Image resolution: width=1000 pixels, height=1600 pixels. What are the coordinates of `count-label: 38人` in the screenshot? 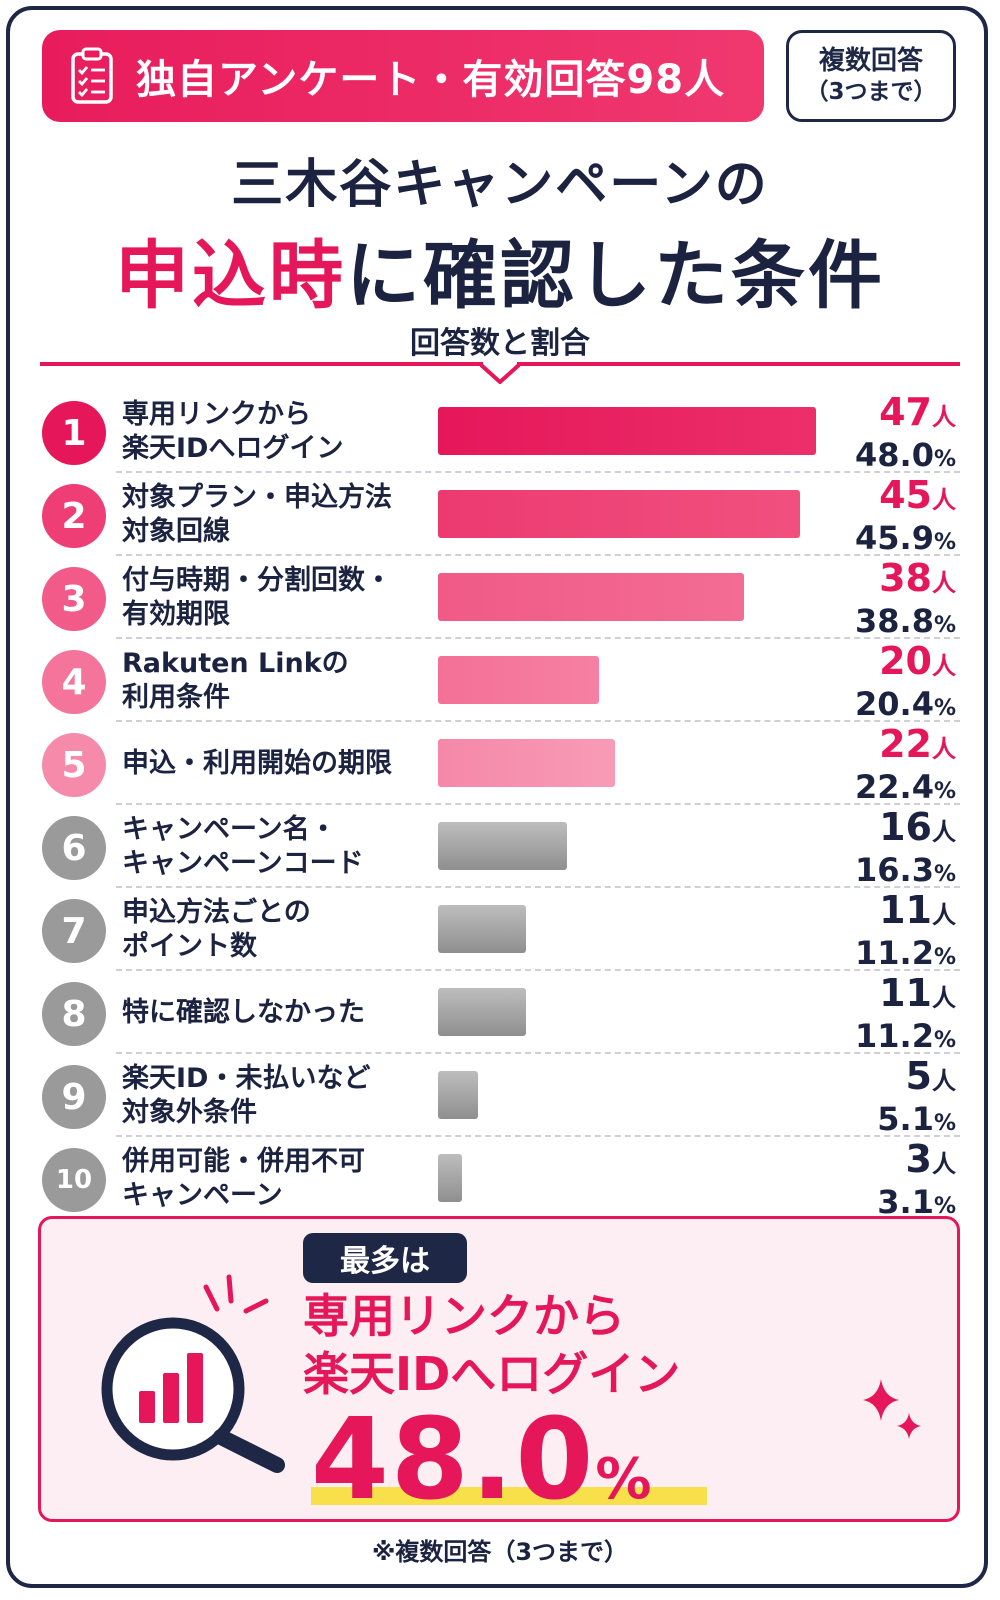 It's located at (917, 578).